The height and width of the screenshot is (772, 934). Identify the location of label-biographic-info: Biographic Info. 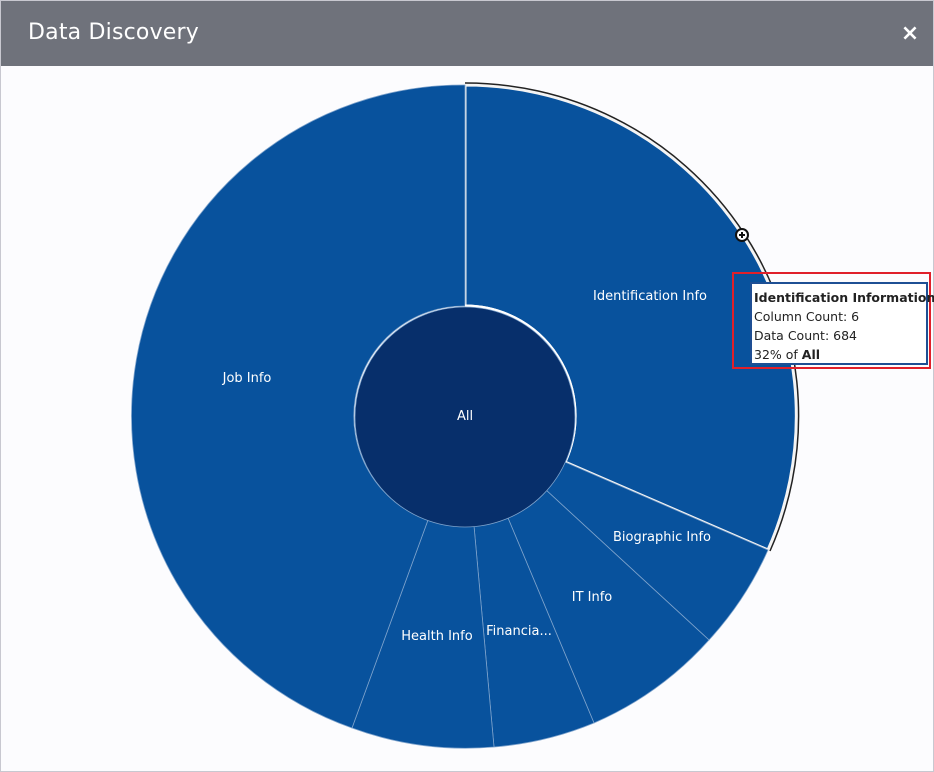
(662, 537).